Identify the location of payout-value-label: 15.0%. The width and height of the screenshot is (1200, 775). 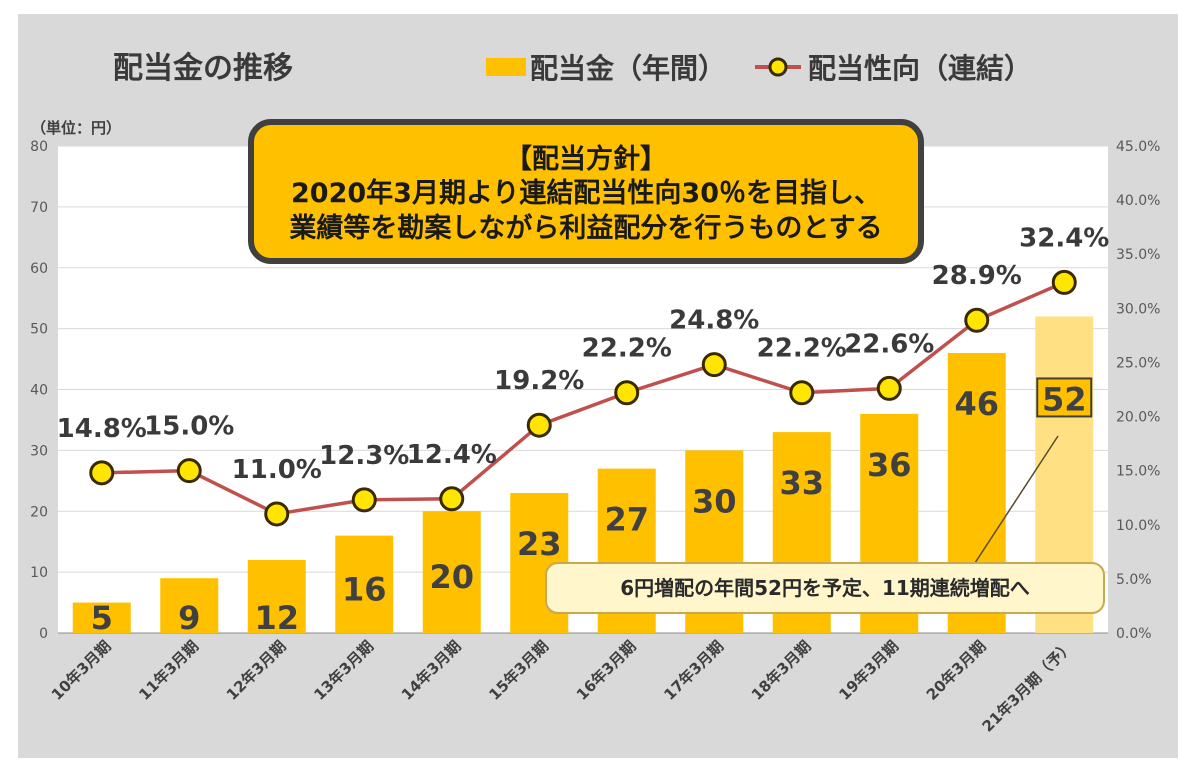
(189, 427).